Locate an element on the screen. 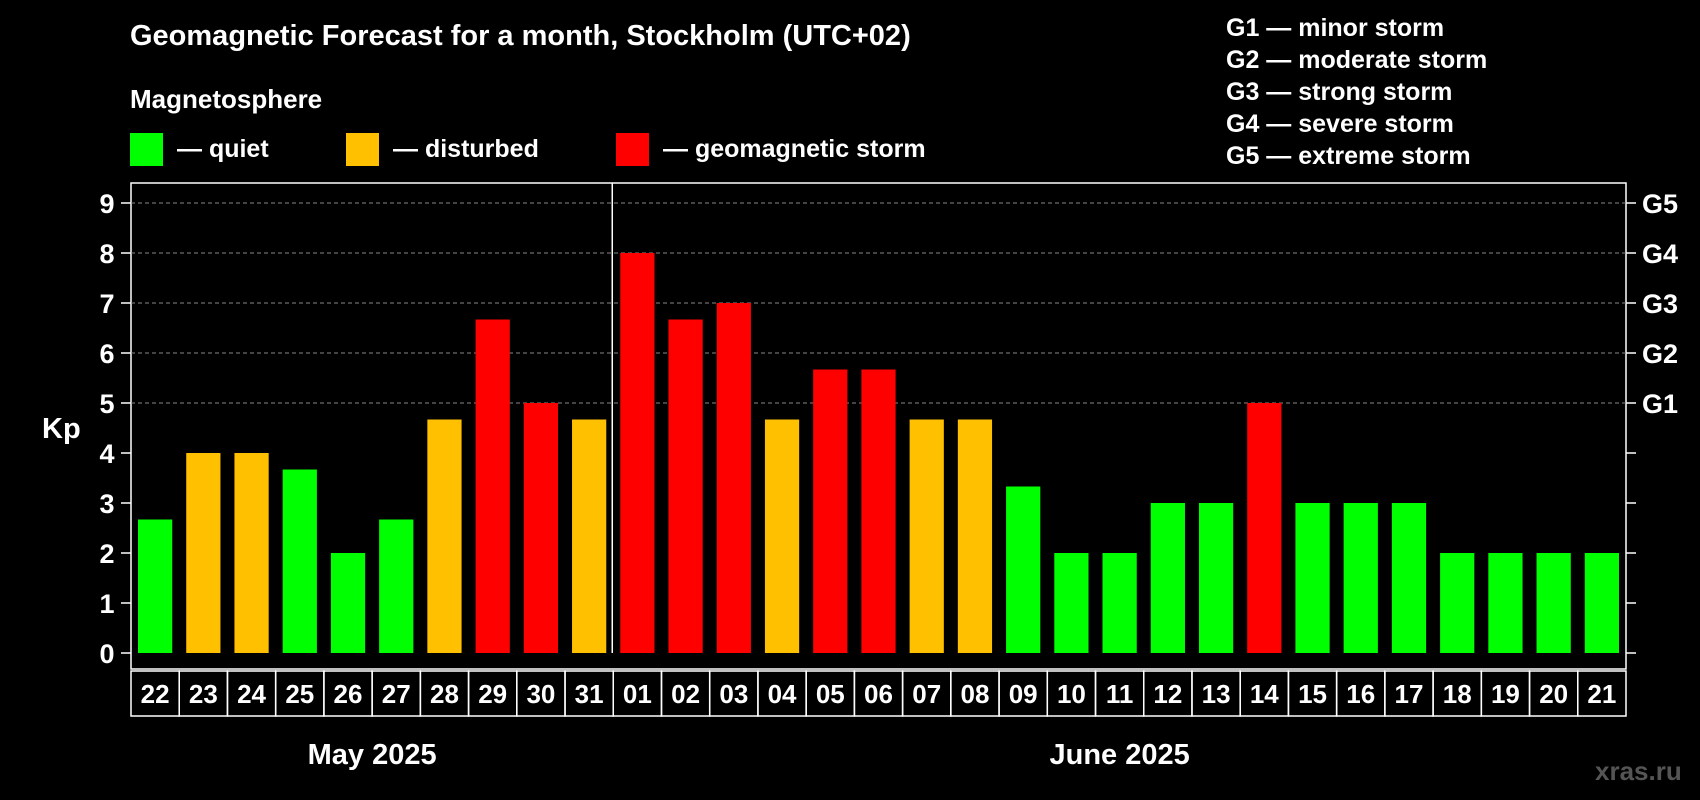  legend-label-quiet: — quiet is located at coordinates (223, 149).